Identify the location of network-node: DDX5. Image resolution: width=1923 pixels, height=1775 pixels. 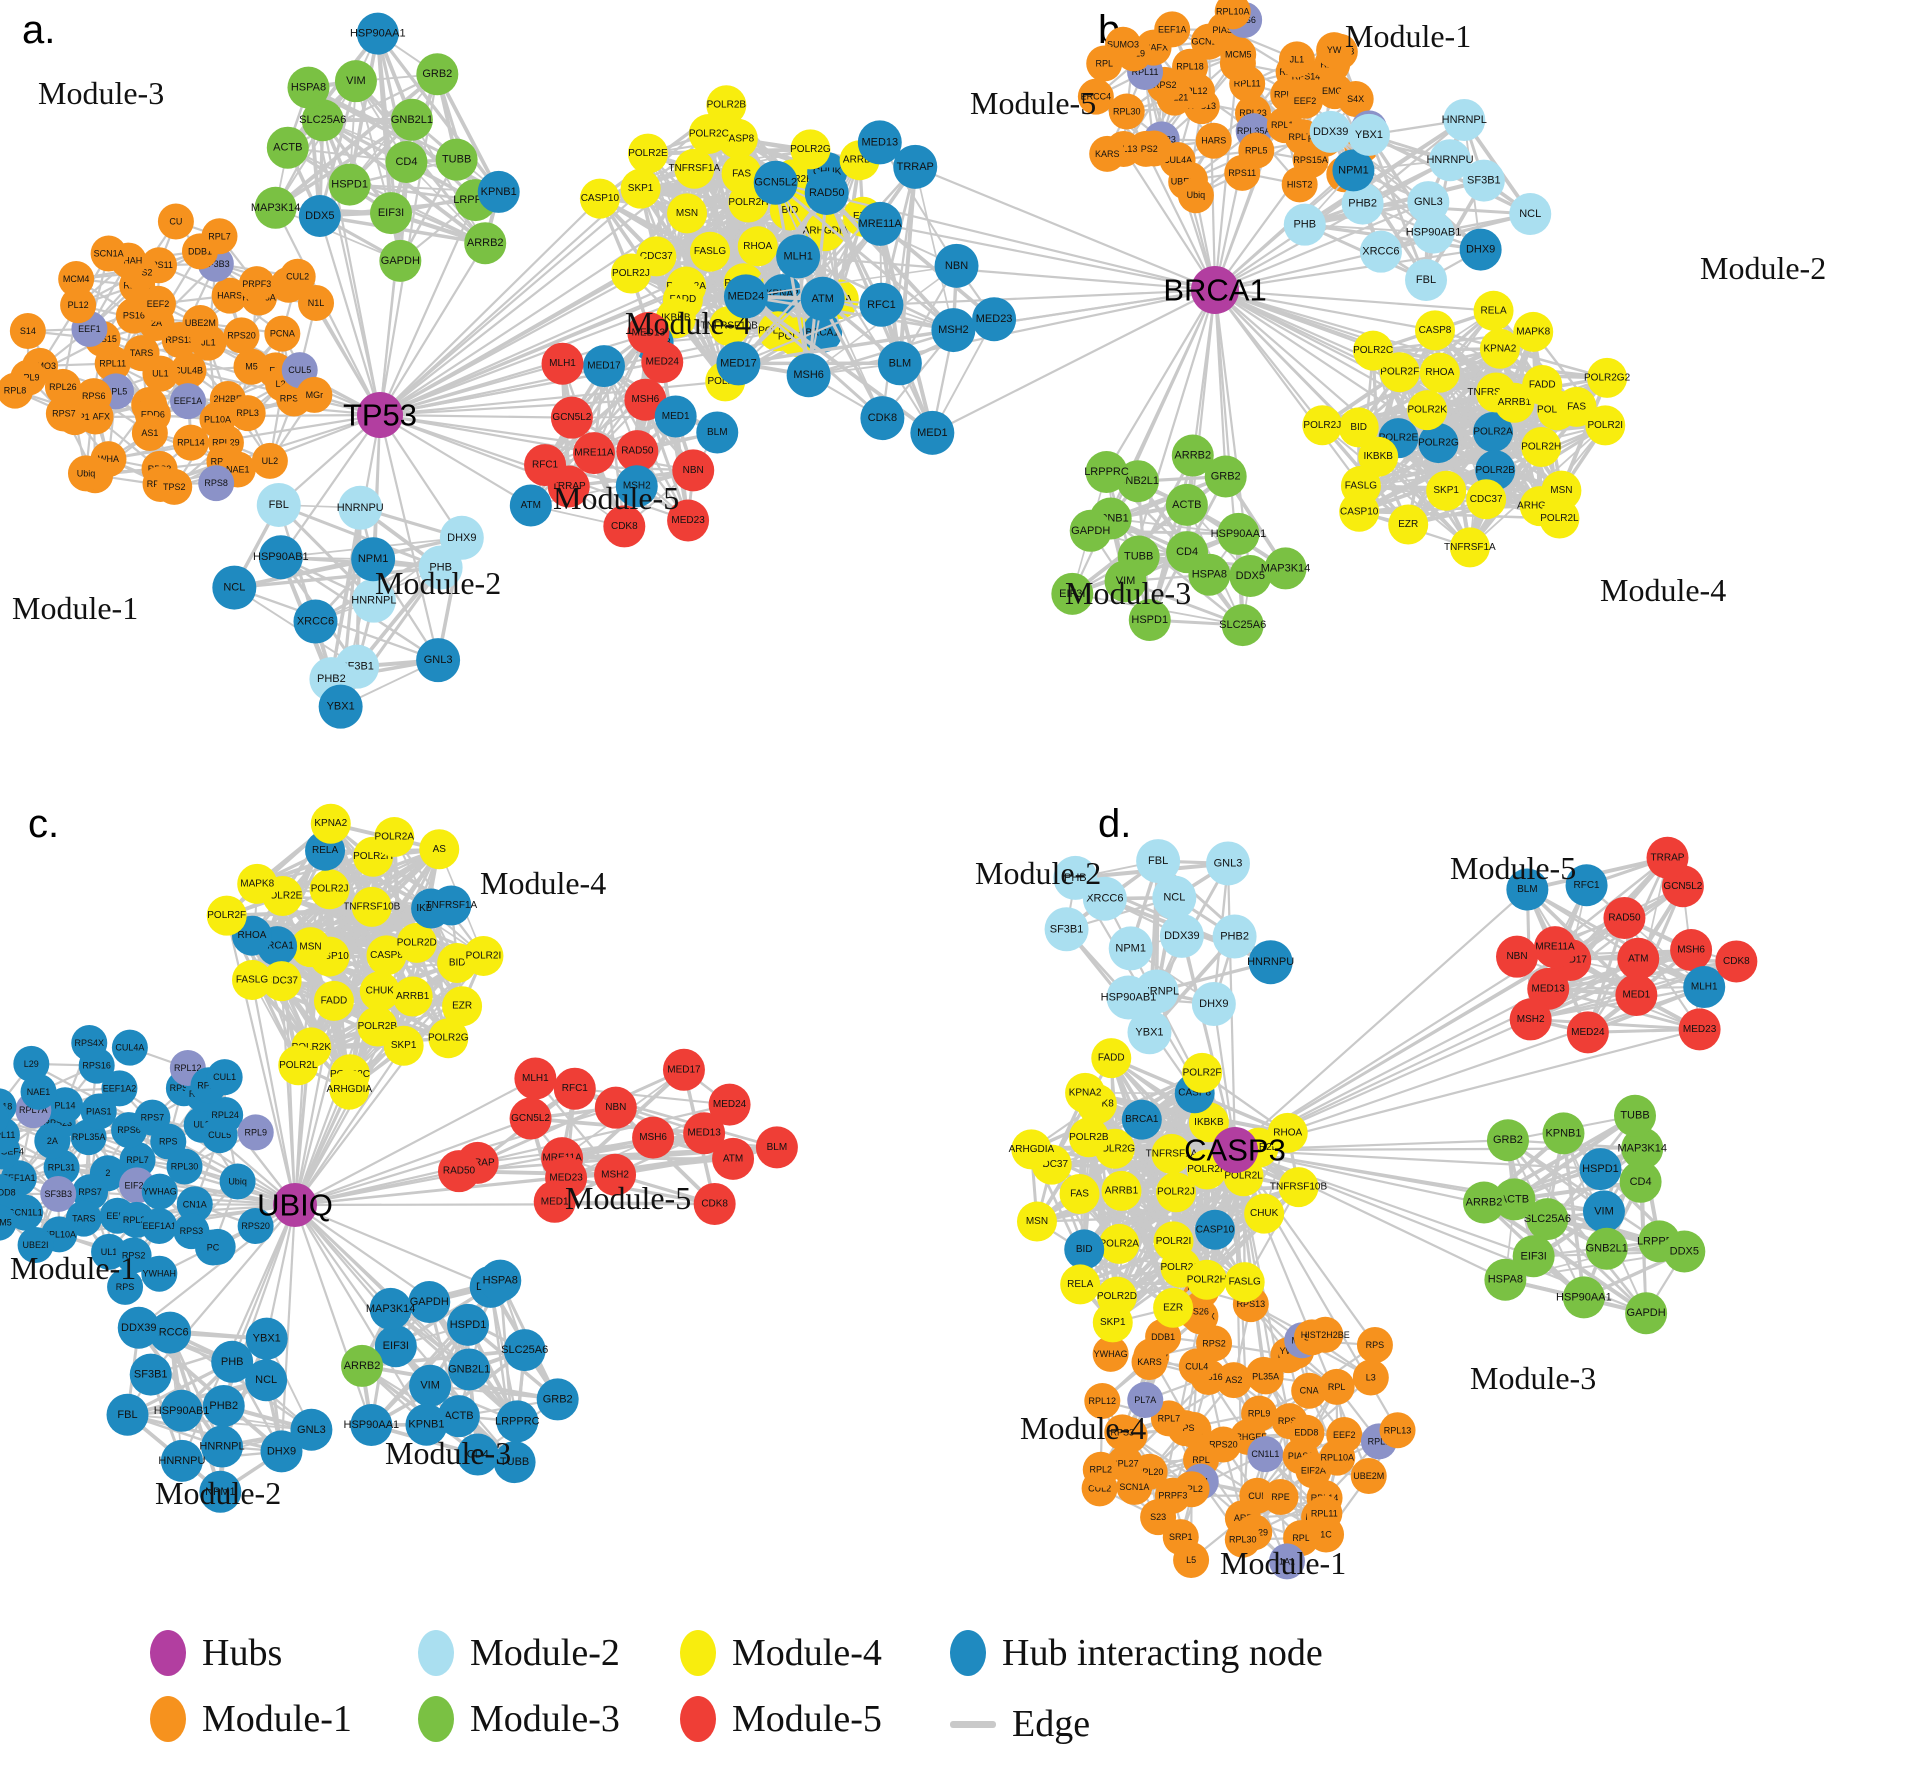
(319, 216).